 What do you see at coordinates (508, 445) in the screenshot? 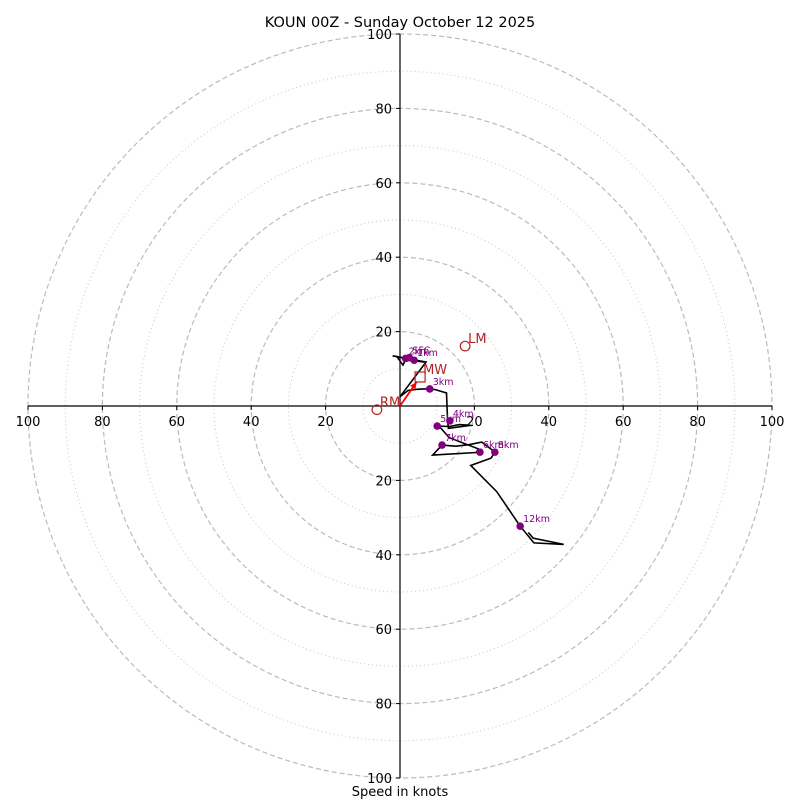
I see `height-label-8km: 8km` at bounding box center [508, 445].